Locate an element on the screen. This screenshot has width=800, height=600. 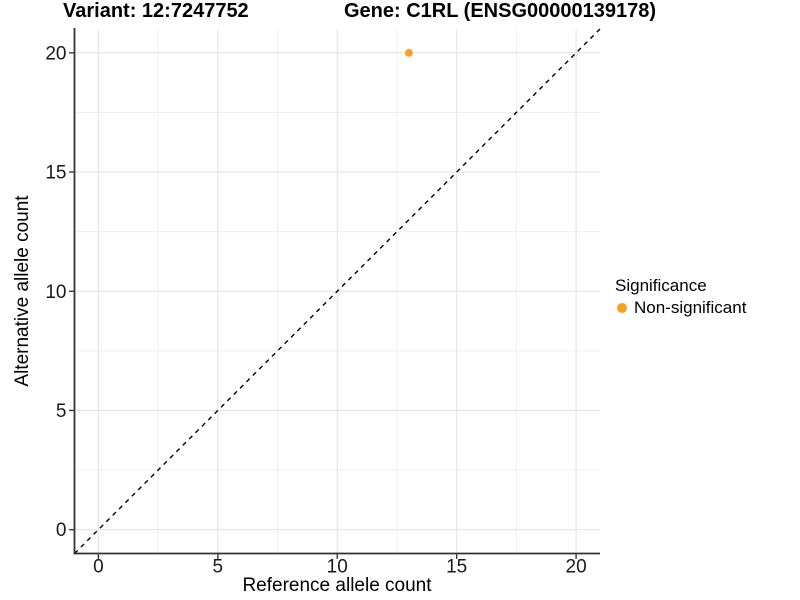
x-tick-label: 0 is located at coordinates (98, 567).